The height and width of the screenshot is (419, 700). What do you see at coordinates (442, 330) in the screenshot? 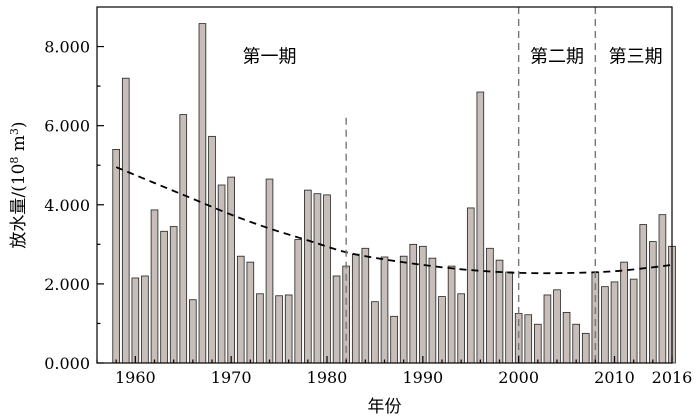
I see `bar-1992` at bounding box center [442, 330].